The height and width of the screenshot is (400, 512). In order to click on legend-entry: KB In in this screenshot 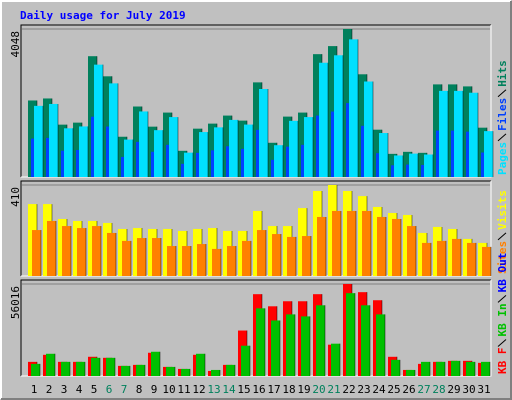, I will do `click(502, 319)`.